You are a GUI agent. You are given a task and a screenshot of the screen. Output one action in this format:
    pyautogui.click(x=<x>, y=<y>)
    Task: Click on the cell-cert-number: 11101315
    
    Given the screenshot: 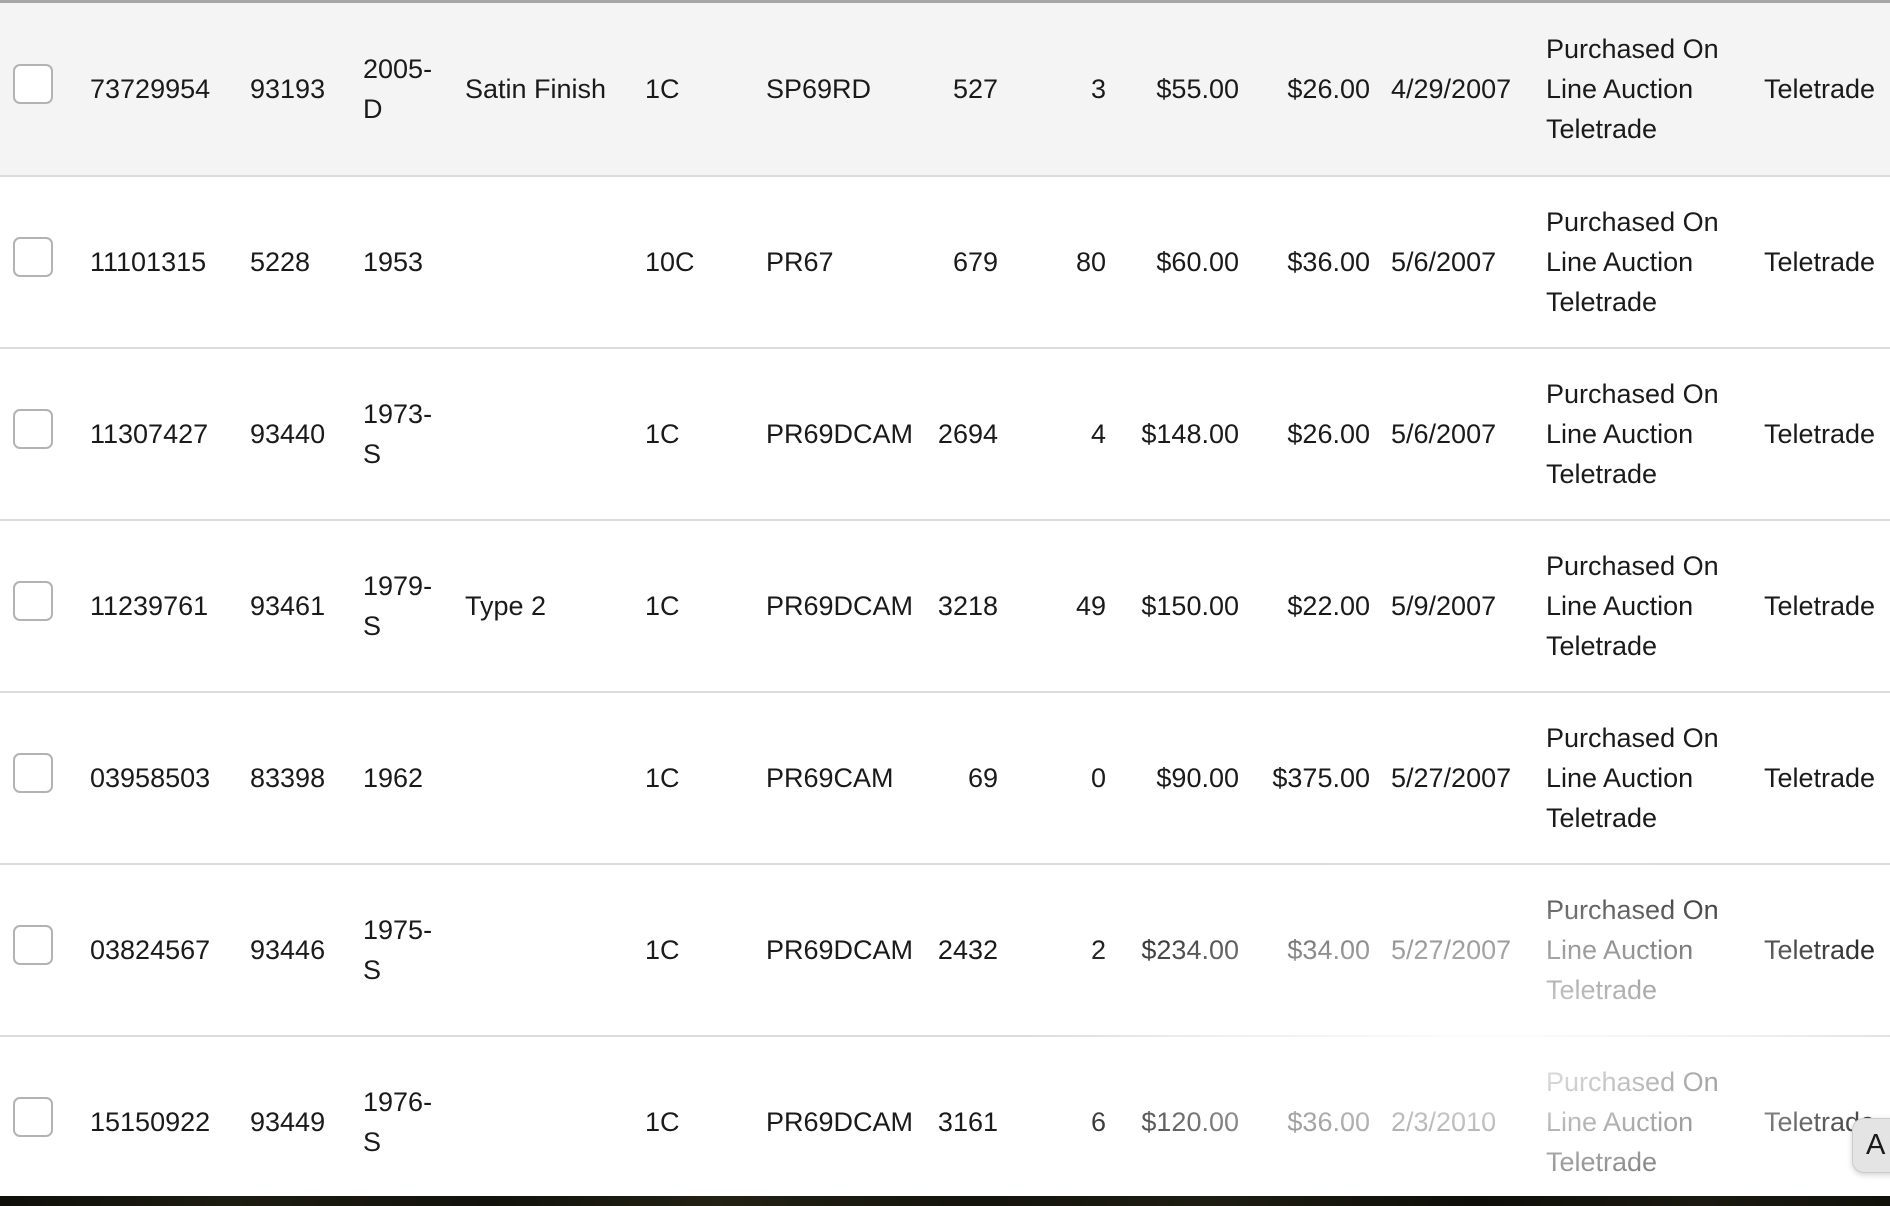 What is the action you would take?
    pyautogui.click(x=148, y=262)
    